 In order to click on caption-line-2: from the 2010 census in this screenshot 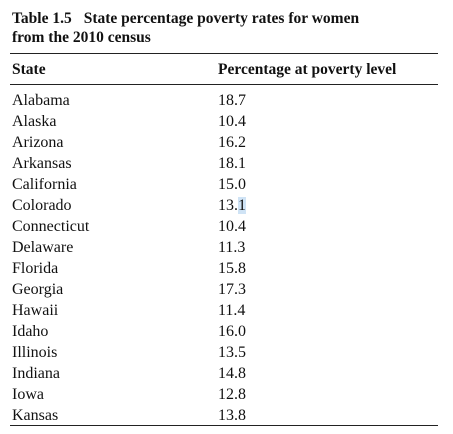, I will do `click(81, 37)`.